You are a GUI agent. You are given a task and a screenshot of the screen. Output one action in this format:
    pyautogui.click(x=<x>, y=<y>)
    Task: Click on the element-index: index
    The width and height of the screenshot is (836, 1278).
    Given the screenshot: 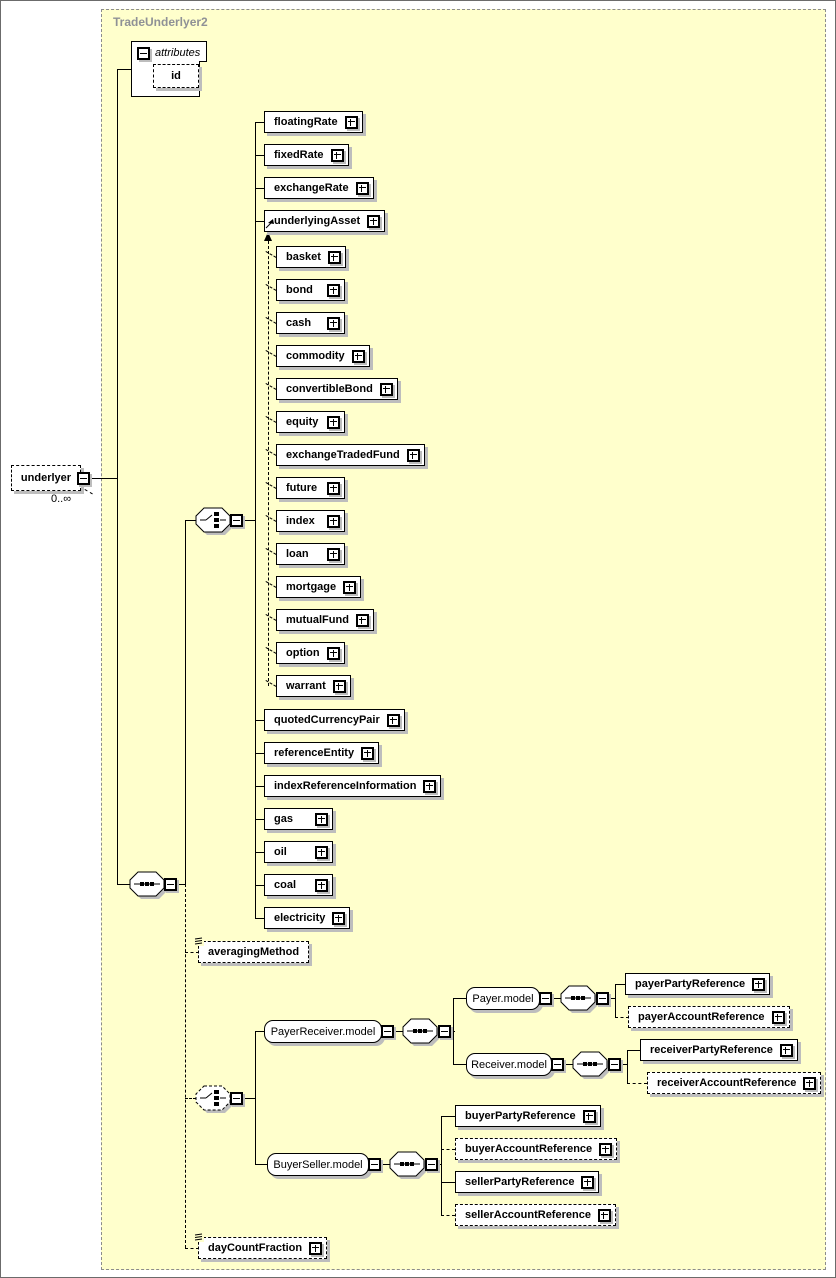 What is the action you would take?
    pyautogui.click(x=310, y=521)
    